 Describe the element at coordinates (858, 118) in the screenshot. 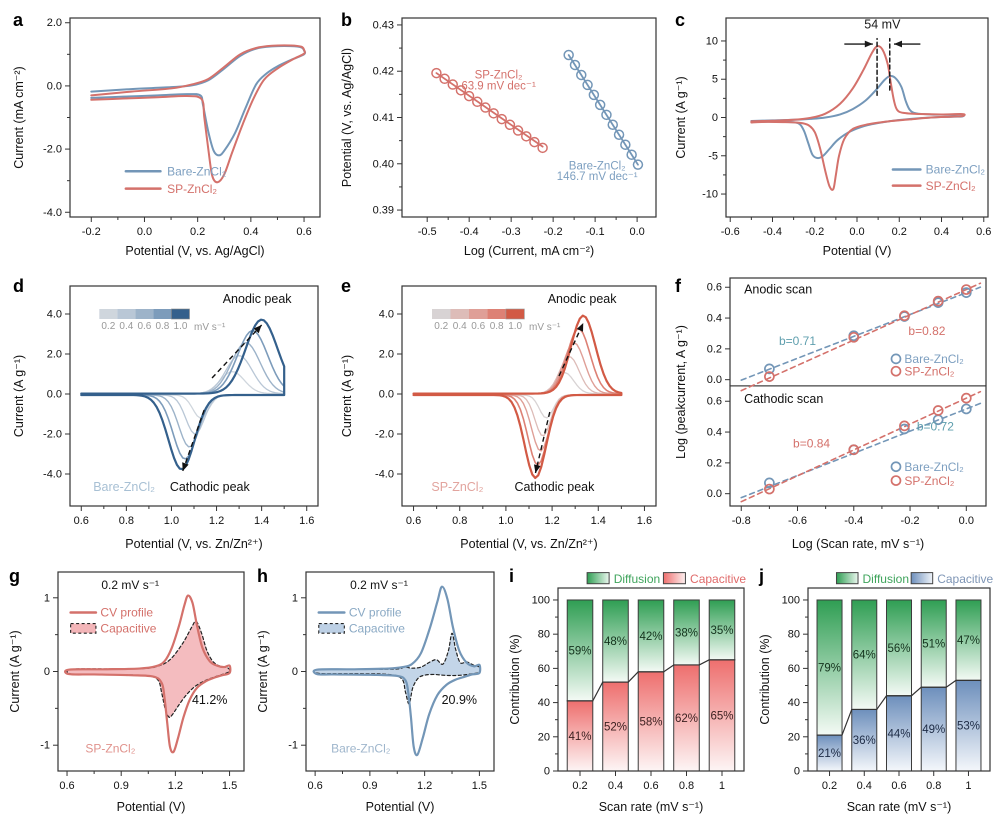

I see `panel-c-series-sp-cv` at that location.